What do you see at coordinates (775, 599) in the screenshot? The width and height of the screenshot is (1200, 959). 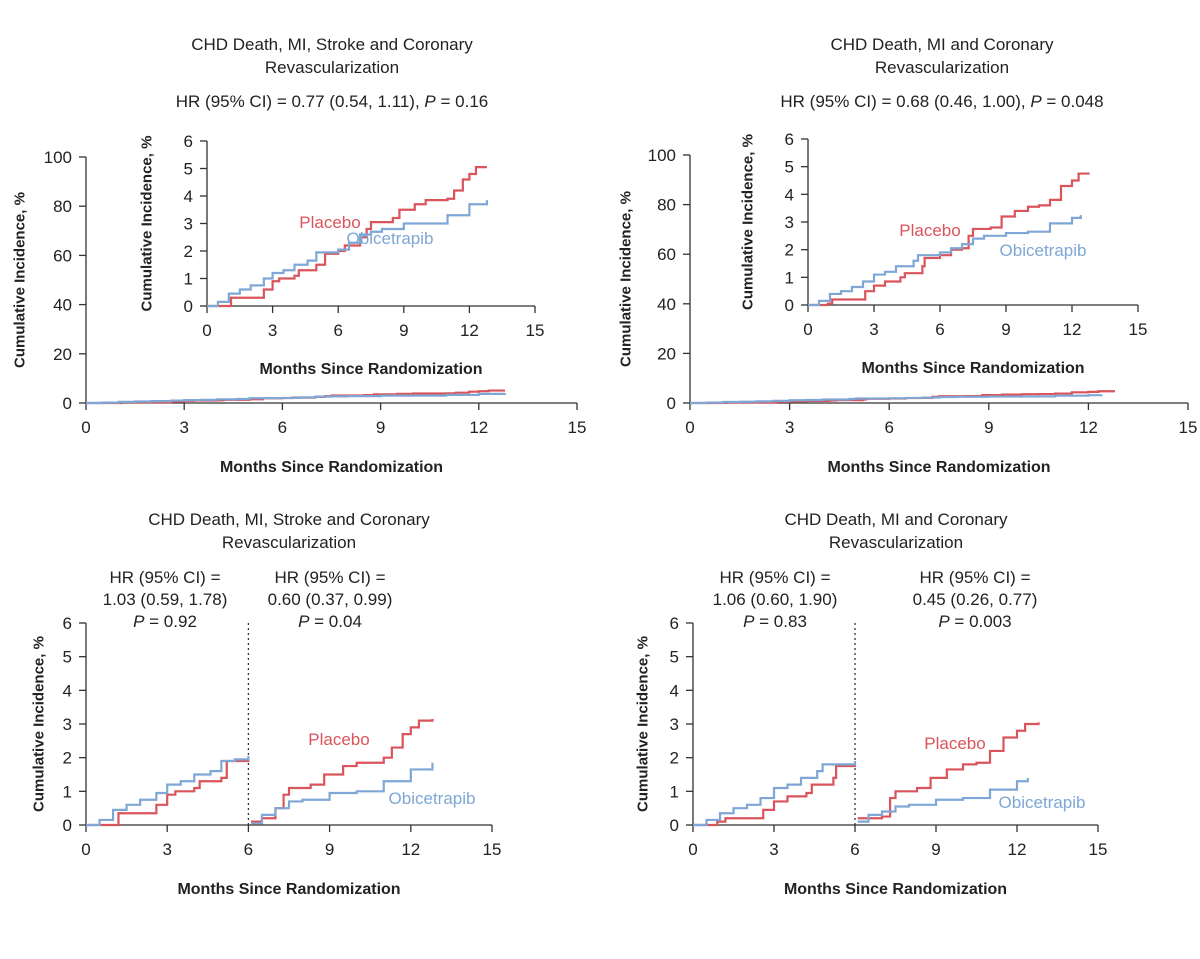 I see `hr-text: 1.06 (0.60, 1.90)` at bounding box center [775, 599].